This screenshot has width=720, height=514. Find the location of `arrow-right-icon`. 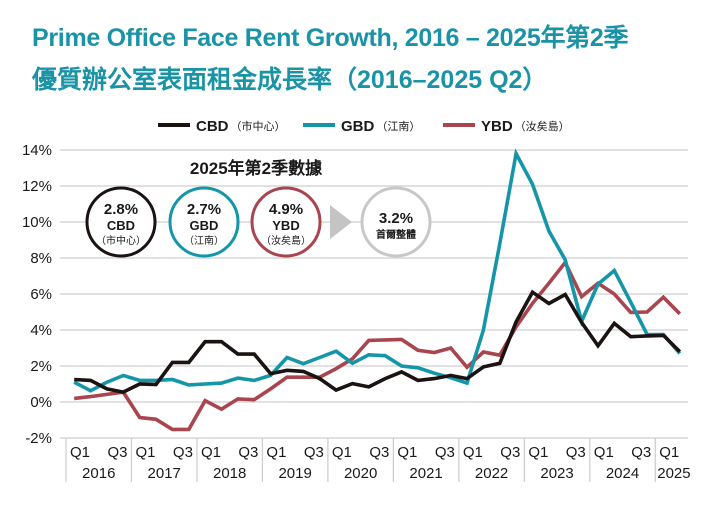

arrow-right-icon is located at coordinates (341, 222).